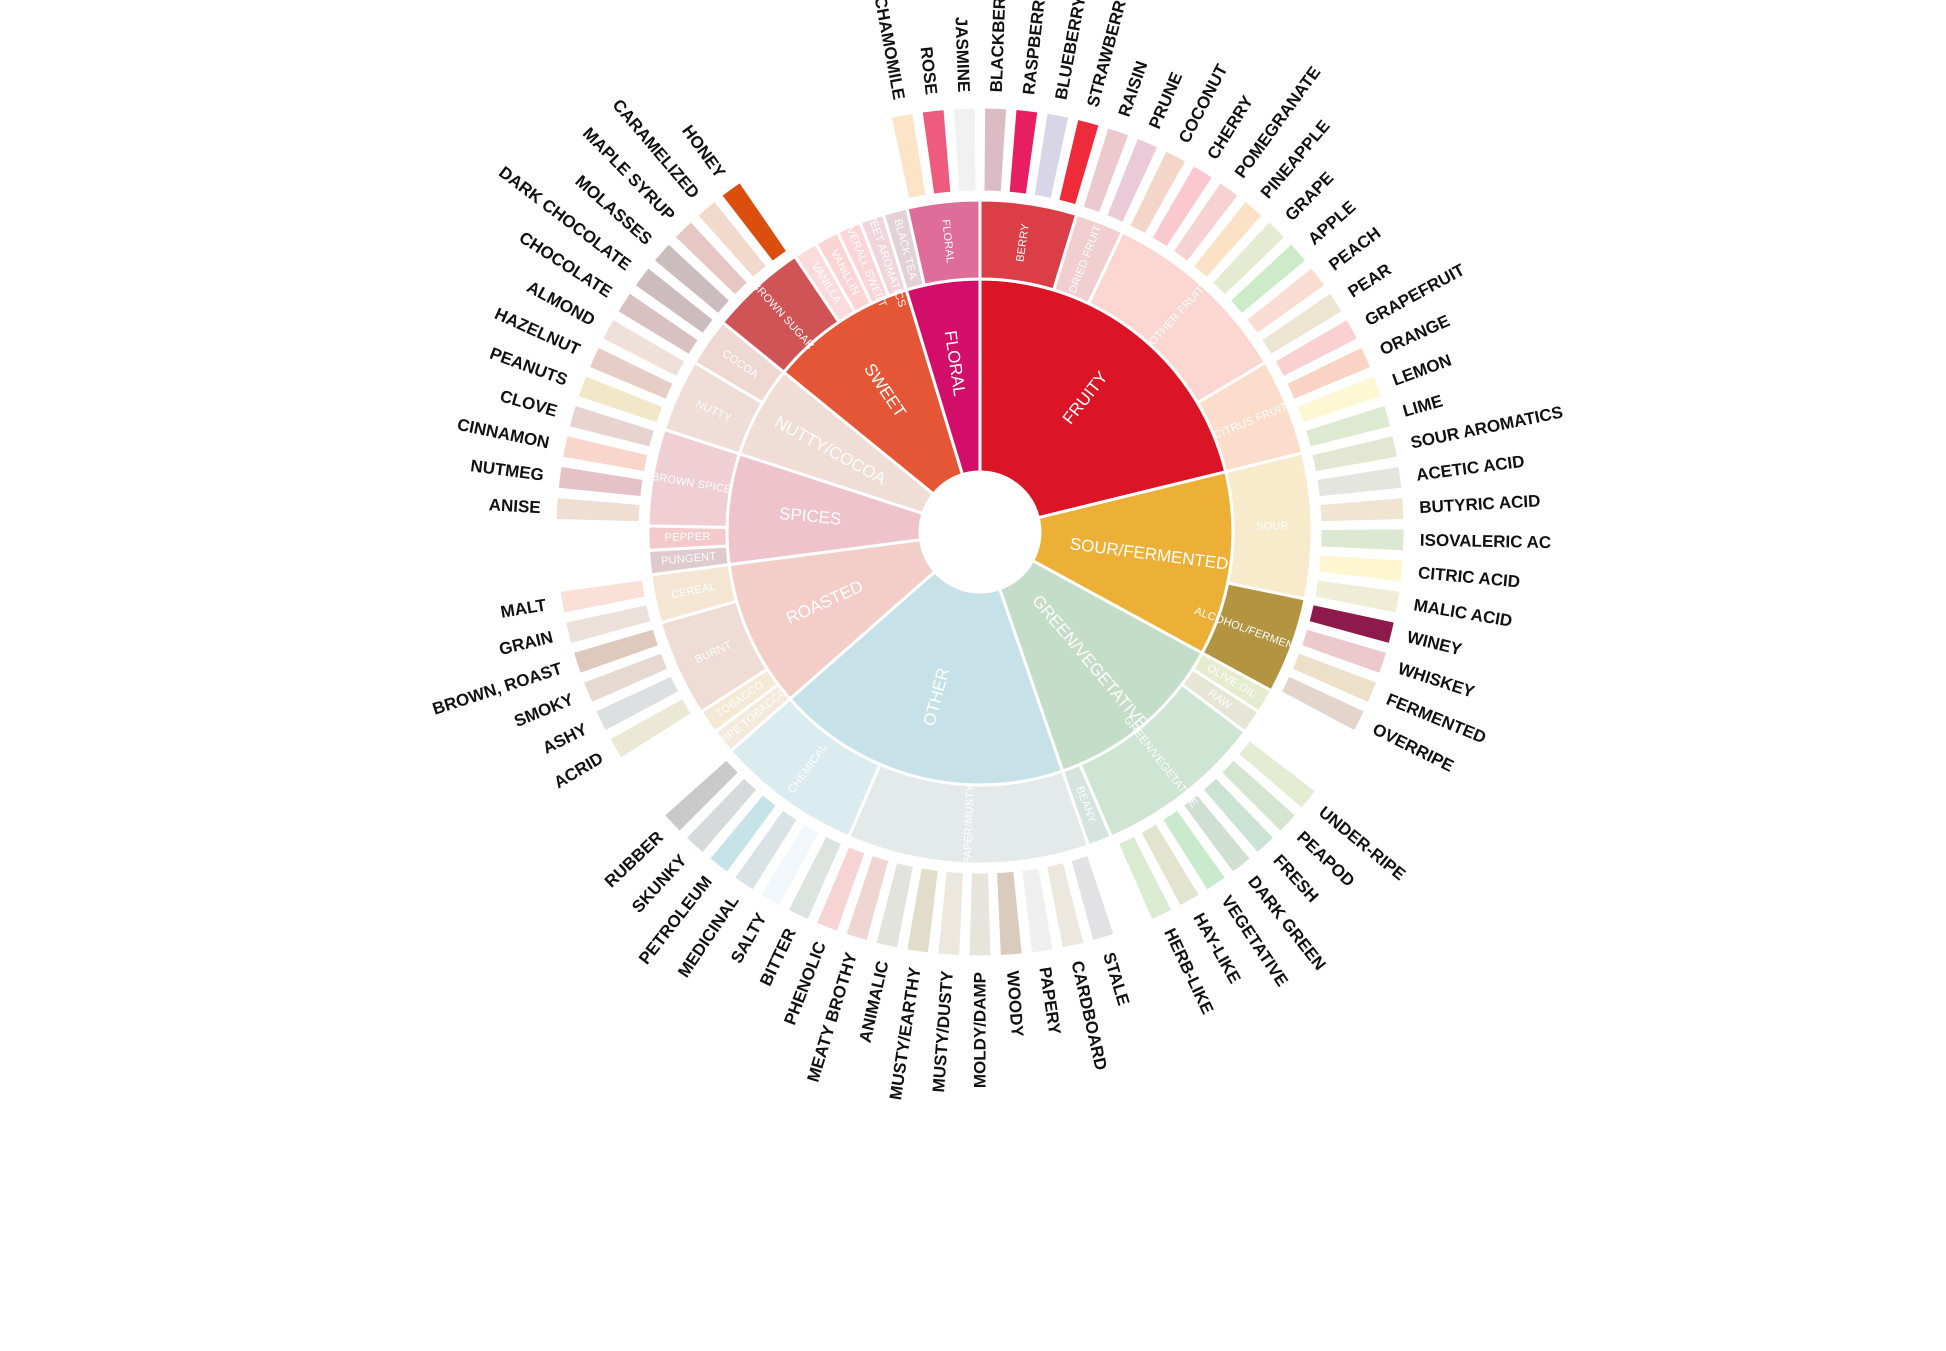  I want to click on label-woody: WOODY, so click(1015, 1004).